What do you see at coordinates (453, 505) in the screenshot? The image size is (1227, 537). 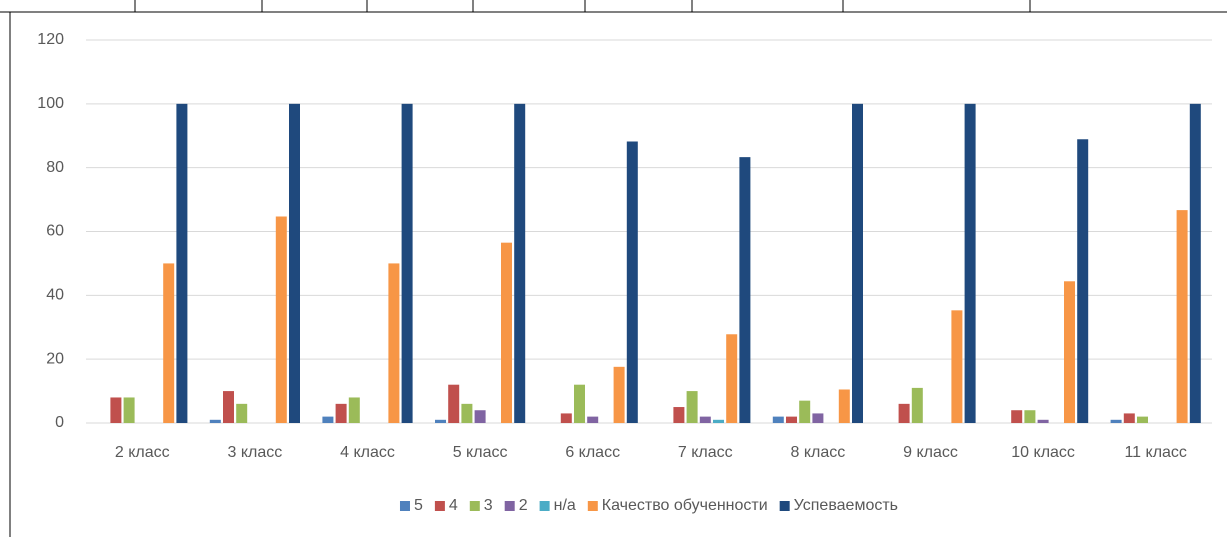 I see `legend-label: 4` at bounding box center [453, 505].